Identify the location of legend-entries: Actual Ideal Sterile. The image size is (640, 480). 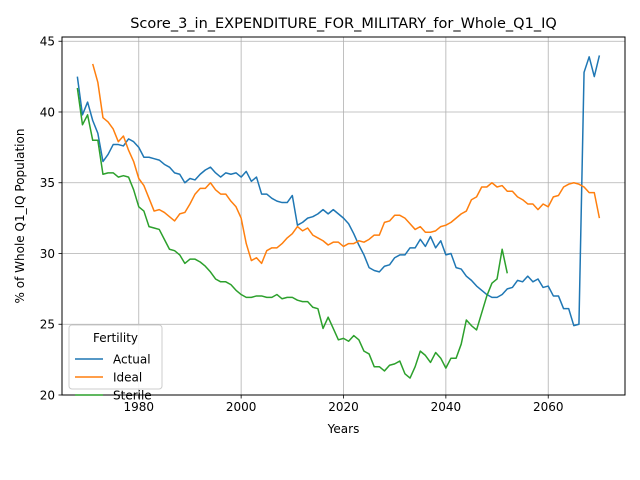
(113, 377).